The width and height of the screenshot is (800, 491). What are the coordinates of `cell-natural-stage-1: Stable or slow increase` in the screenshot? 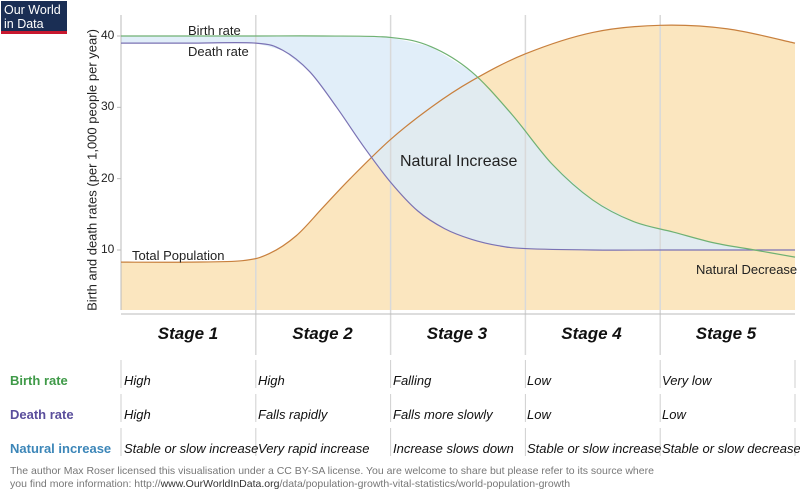 It's located at (191, 448).